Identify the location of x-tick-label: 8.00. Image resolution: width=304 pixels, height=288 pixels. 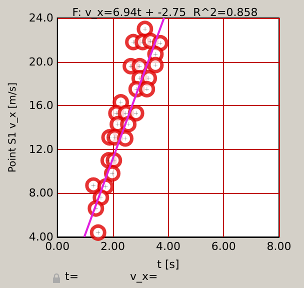
(279, 246).